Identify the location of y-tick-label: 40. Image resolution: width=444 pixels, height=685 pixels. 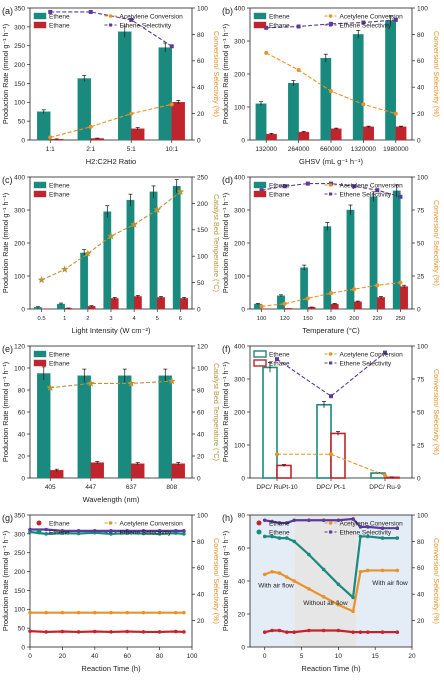
(22, 434).